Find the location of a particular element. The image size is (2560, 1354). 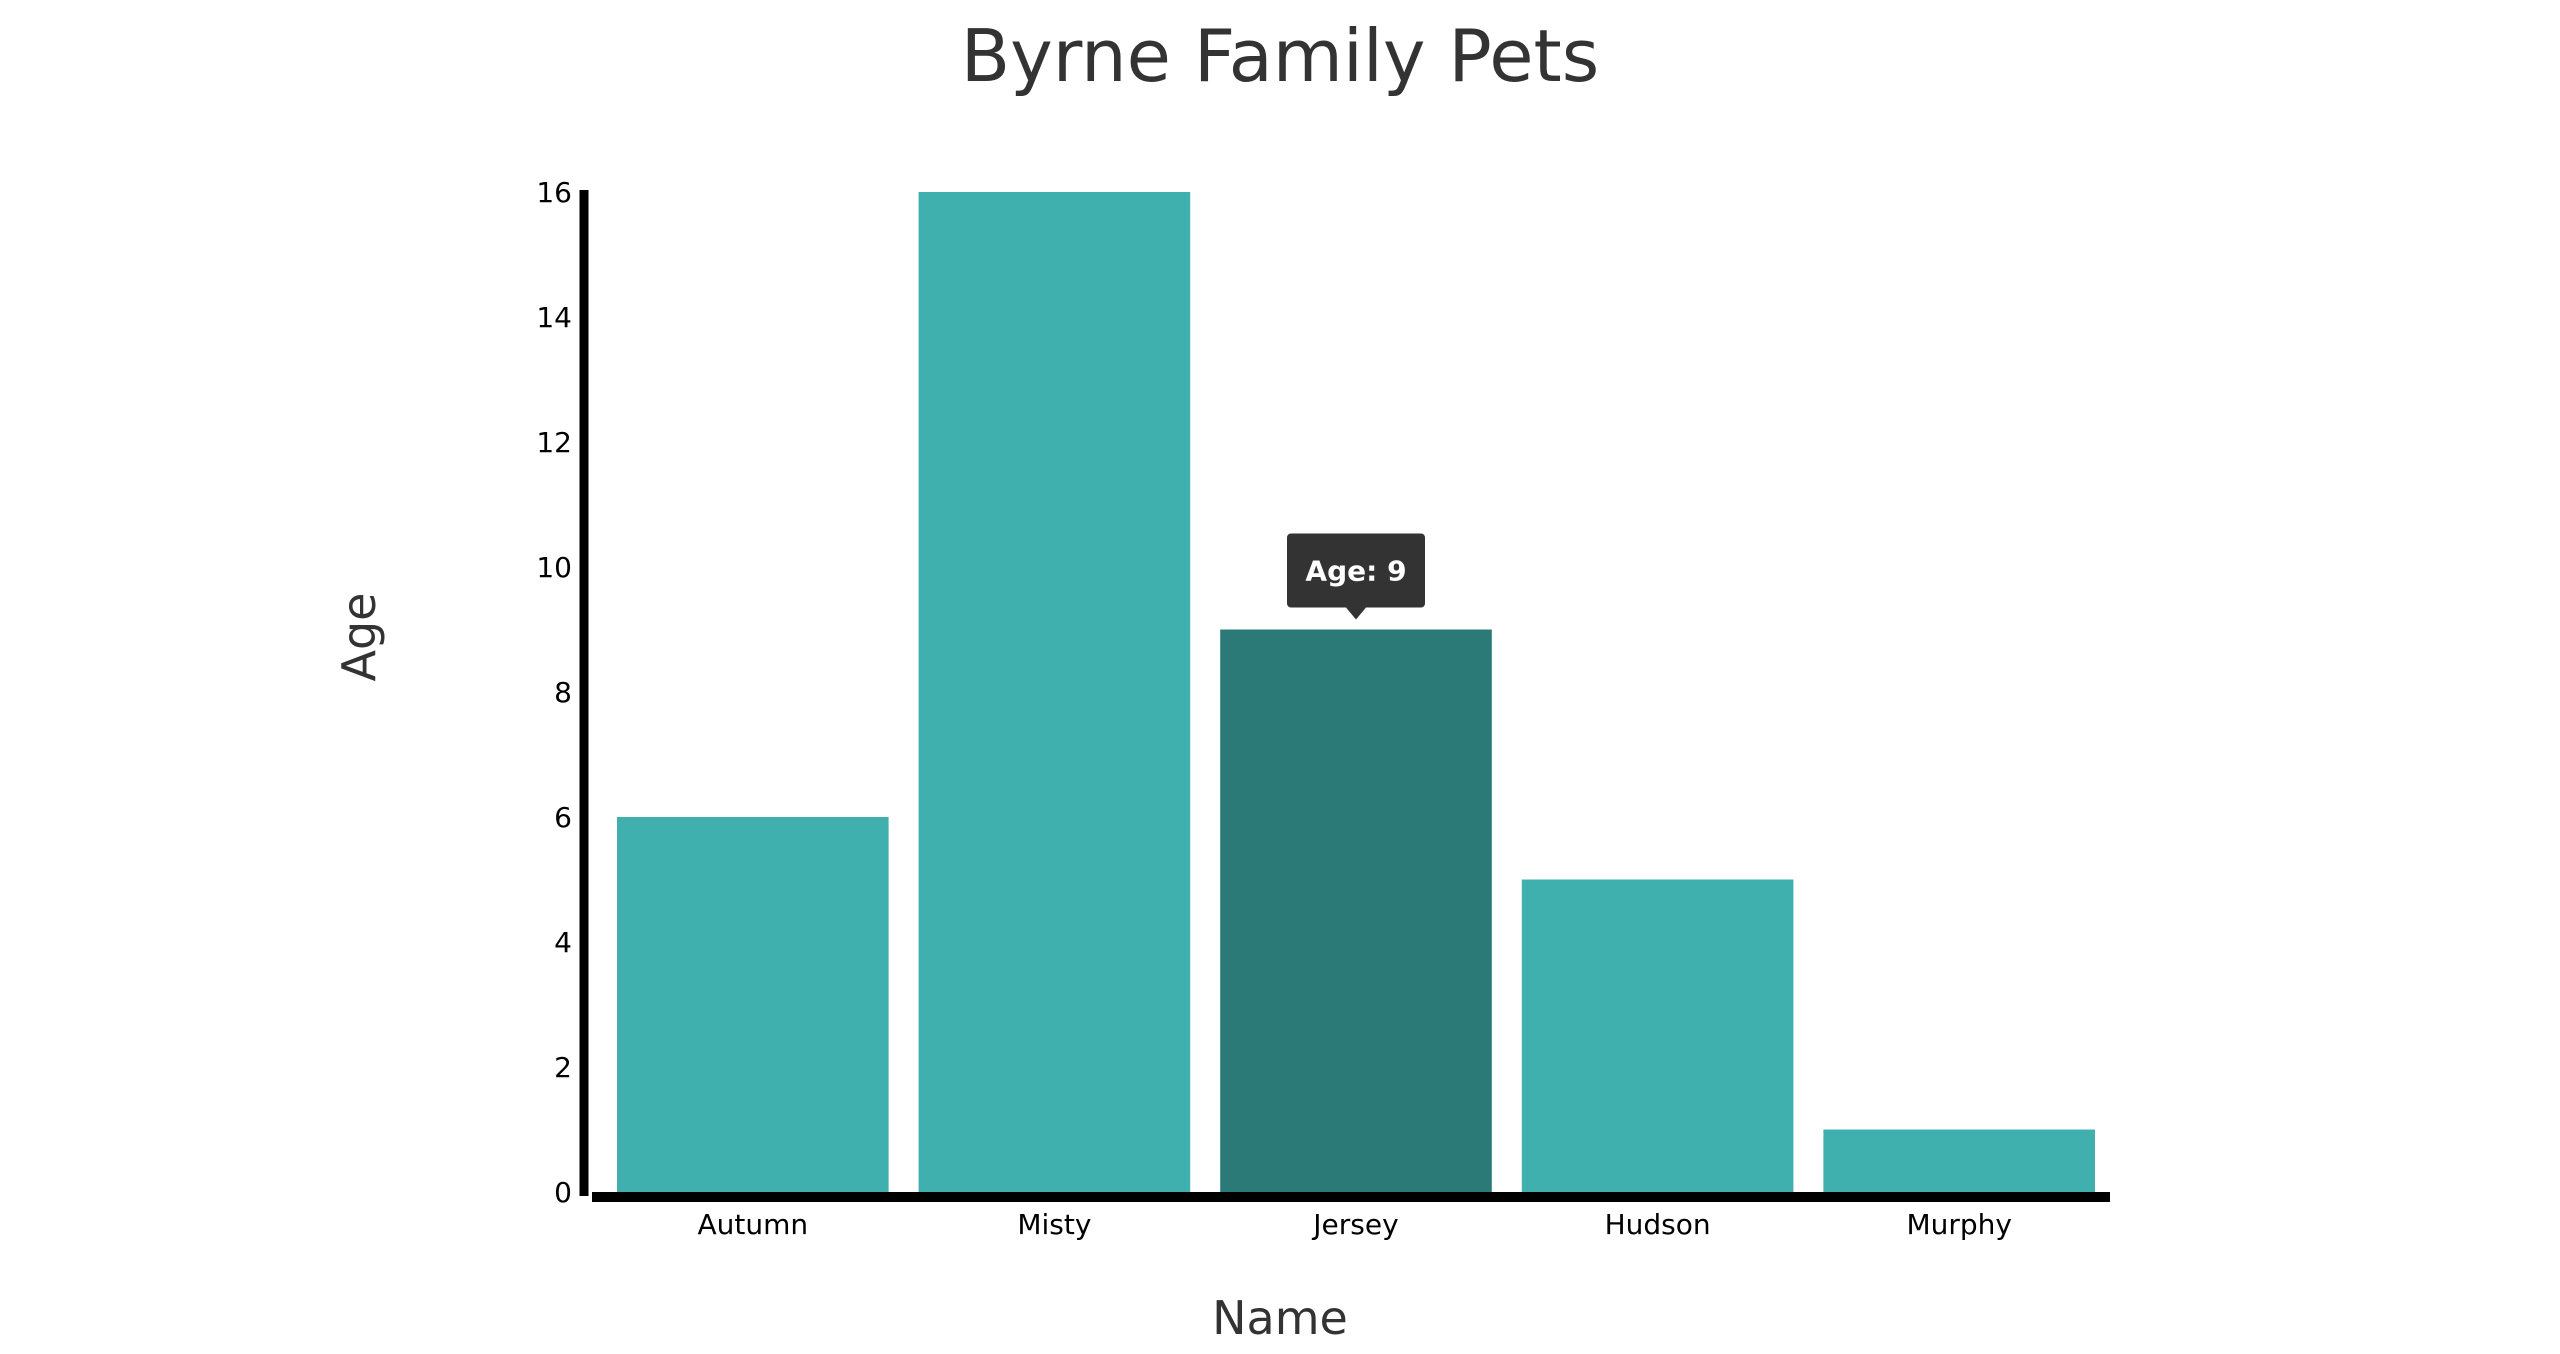

x-tick-label: Jersey is located at coordinates (1354, 1224).